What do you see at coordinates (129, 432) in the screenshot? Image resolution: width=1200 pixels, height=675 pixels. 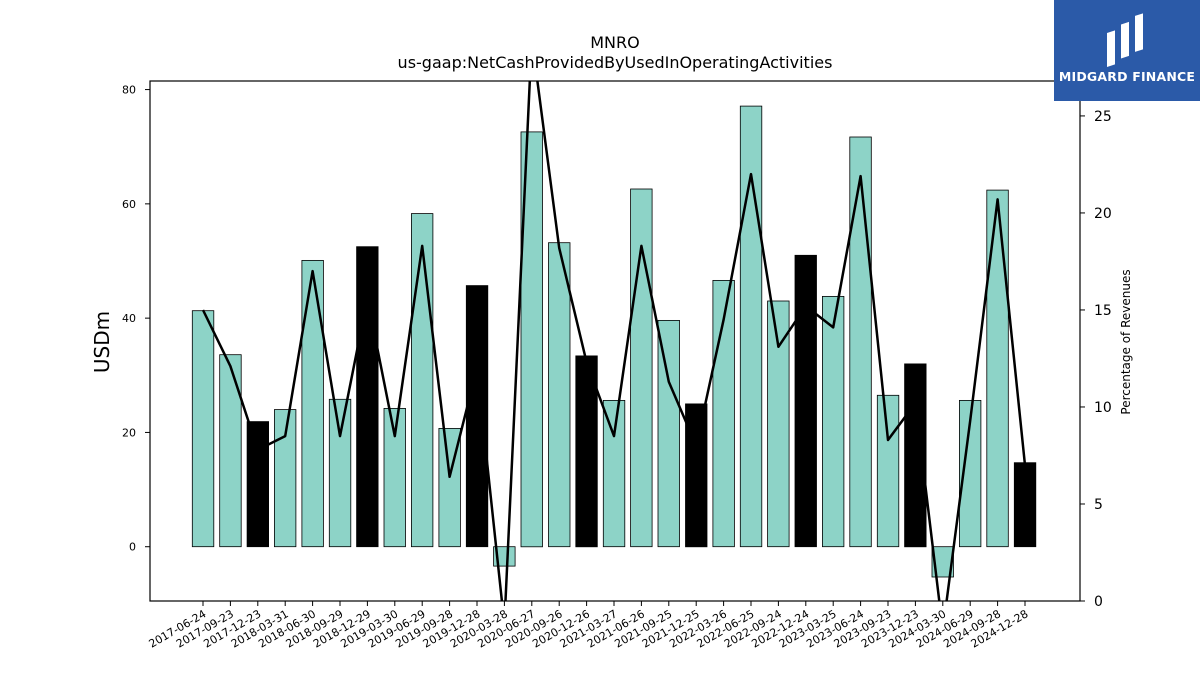 I see `y-tick-label: 20` at bounding box center [129, 432].